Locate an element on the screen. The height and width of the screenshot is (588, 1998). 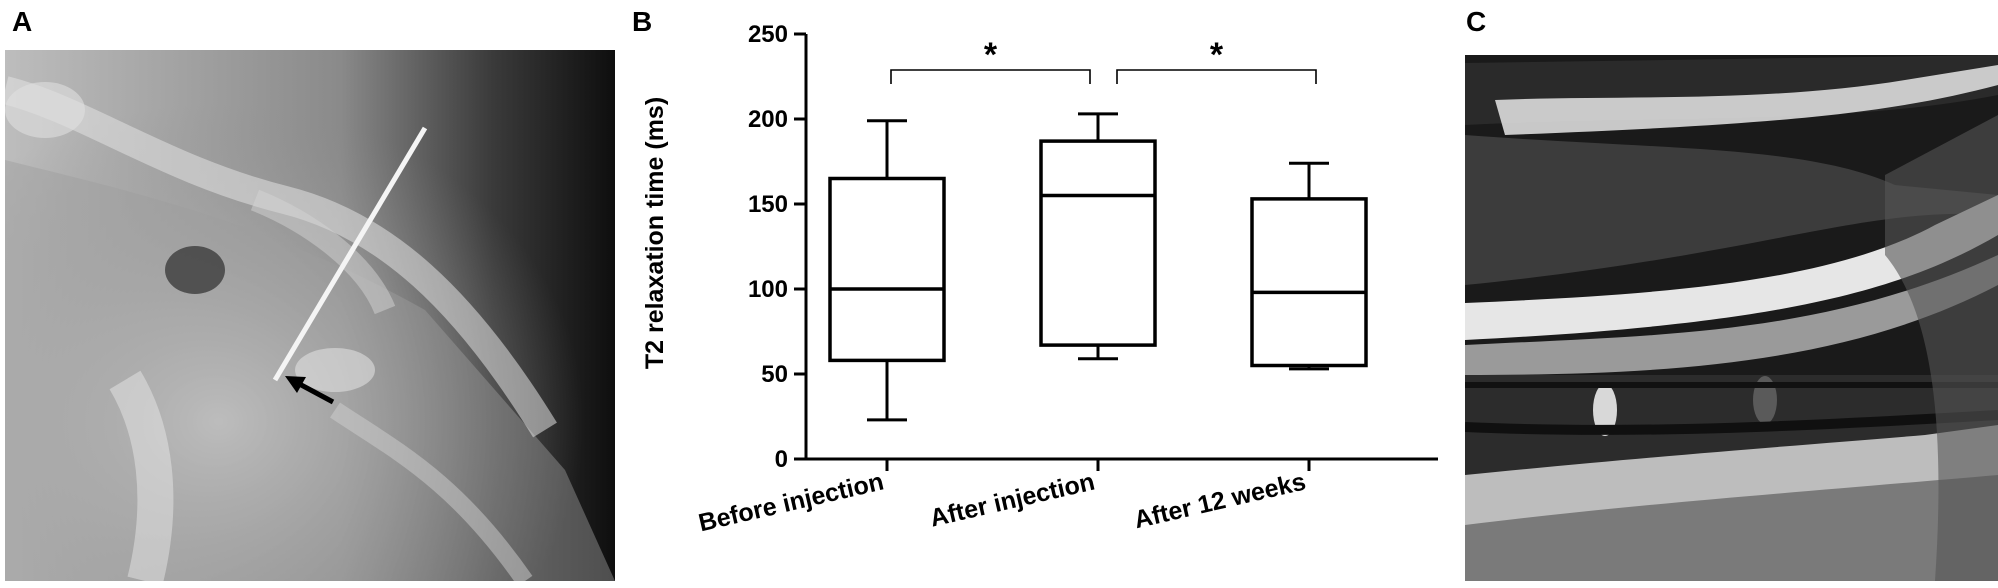
panel-c-label: C is located at coordinates (1476, 21).